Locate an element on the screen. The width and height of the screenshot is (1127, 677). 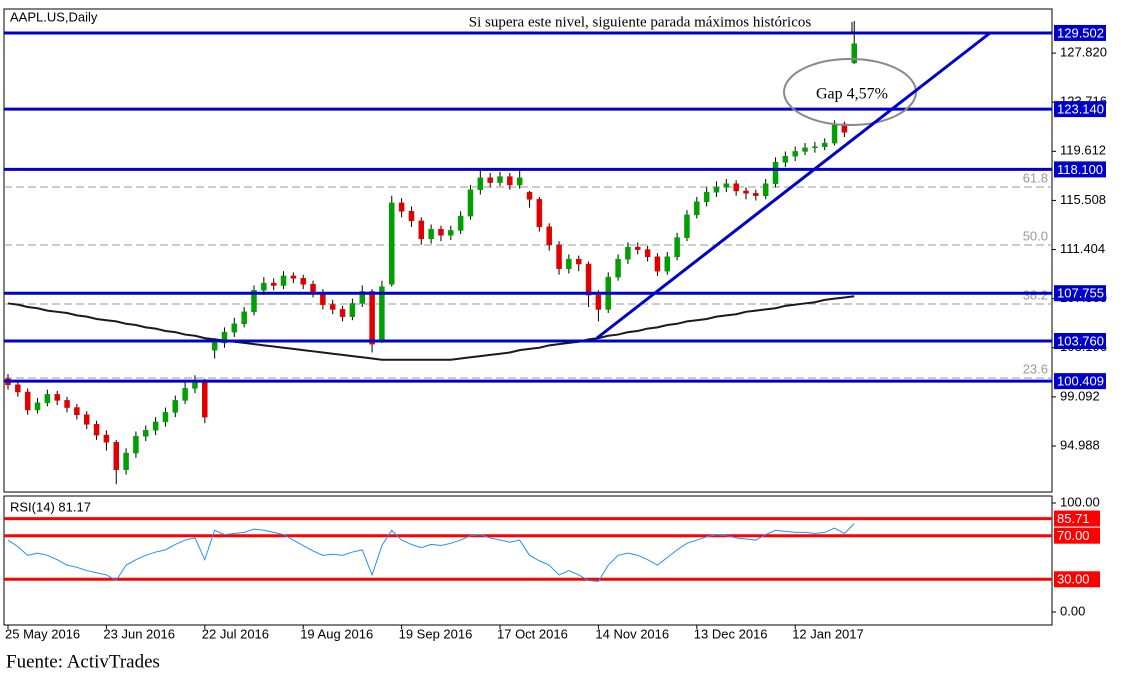
source: Fuente: ActivTrades is located at coordinates (83, 661).